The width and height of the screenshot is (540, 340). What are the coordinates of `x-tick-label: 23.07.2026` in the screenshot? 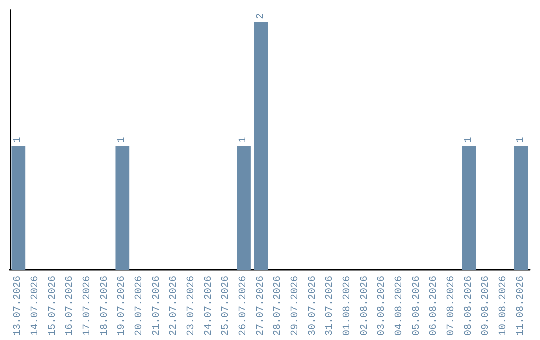 It's located at (192, 306).